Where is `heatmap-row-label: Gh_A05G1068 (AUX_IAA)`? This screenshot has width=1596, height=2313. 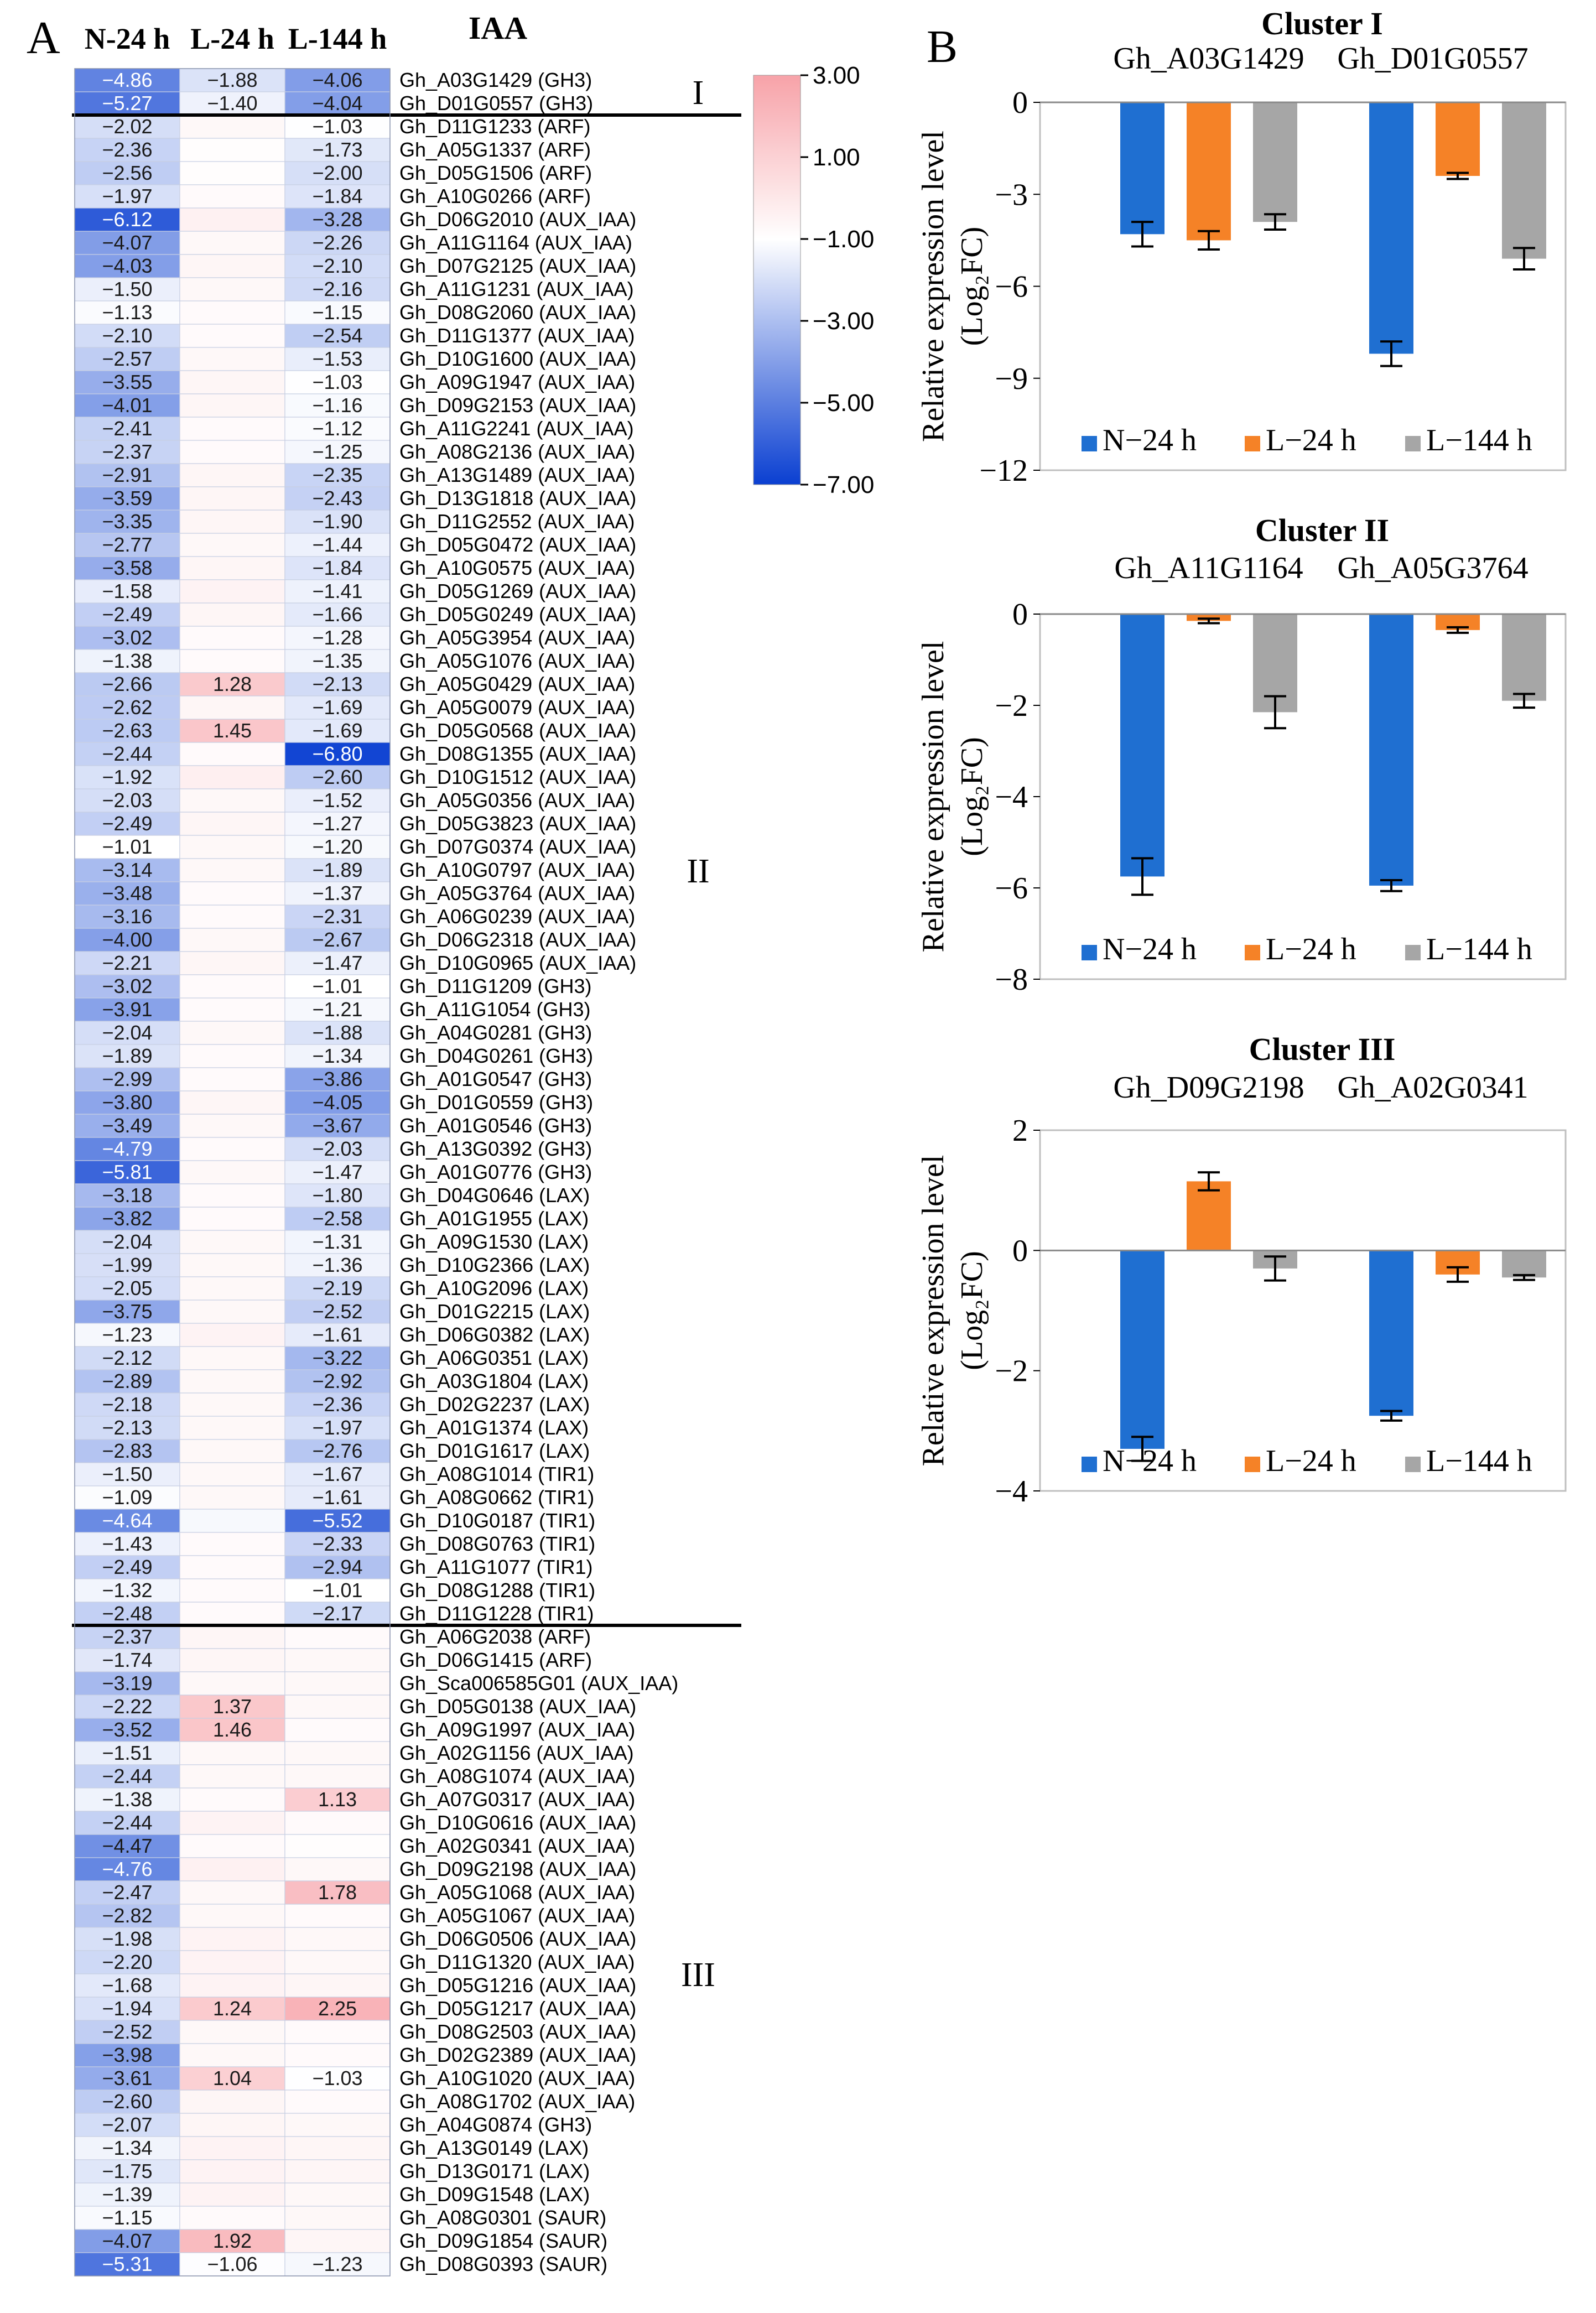 heatmap-row-label: Gh_A05G1068 (AUX_IAA) is located at coordinates (517, 1892).